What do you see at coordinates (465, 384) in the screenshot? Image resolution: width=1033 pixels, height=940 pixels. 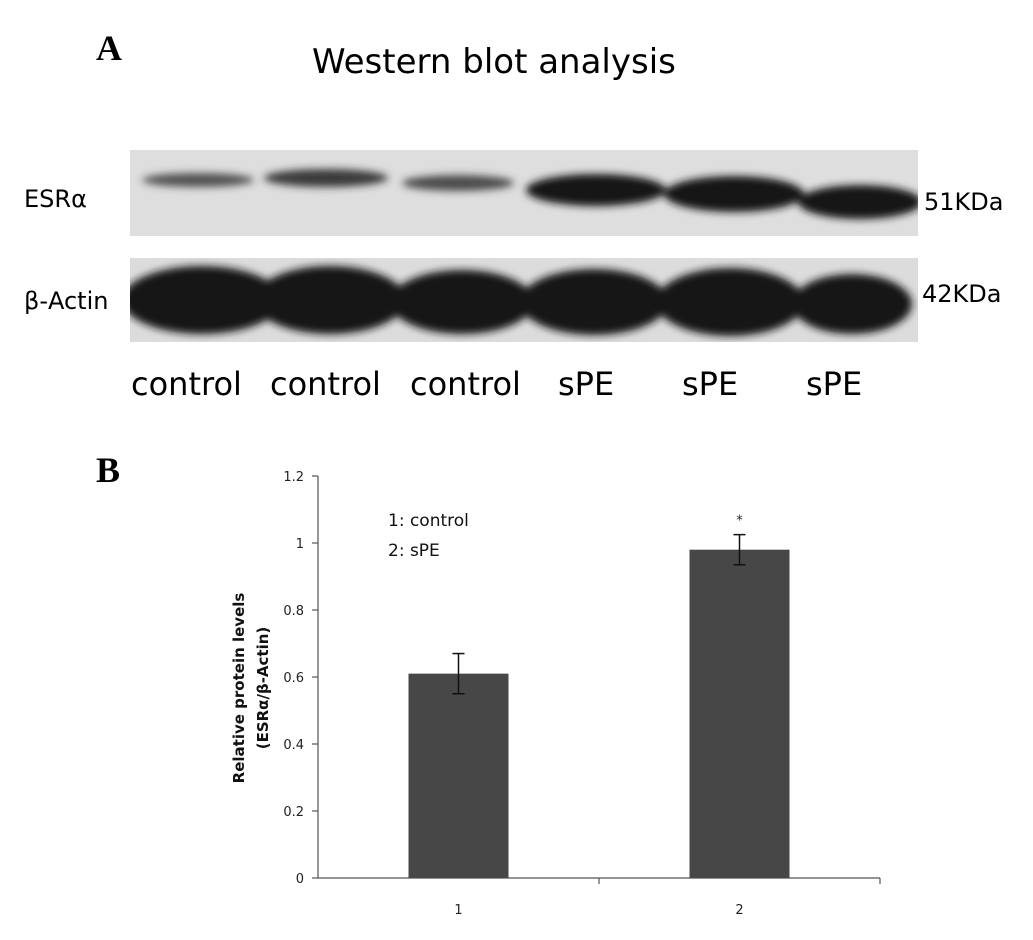 I see `lane-label-3: control` at bounding box center [465, 384].